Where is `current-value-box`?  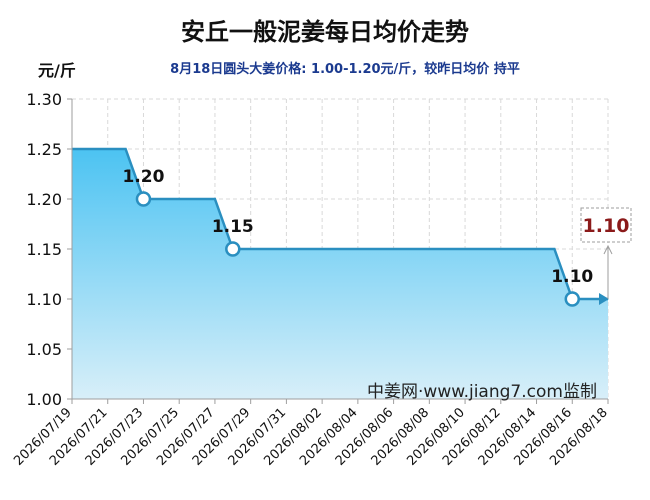
current-value-box is located at coordinates (606, 225).